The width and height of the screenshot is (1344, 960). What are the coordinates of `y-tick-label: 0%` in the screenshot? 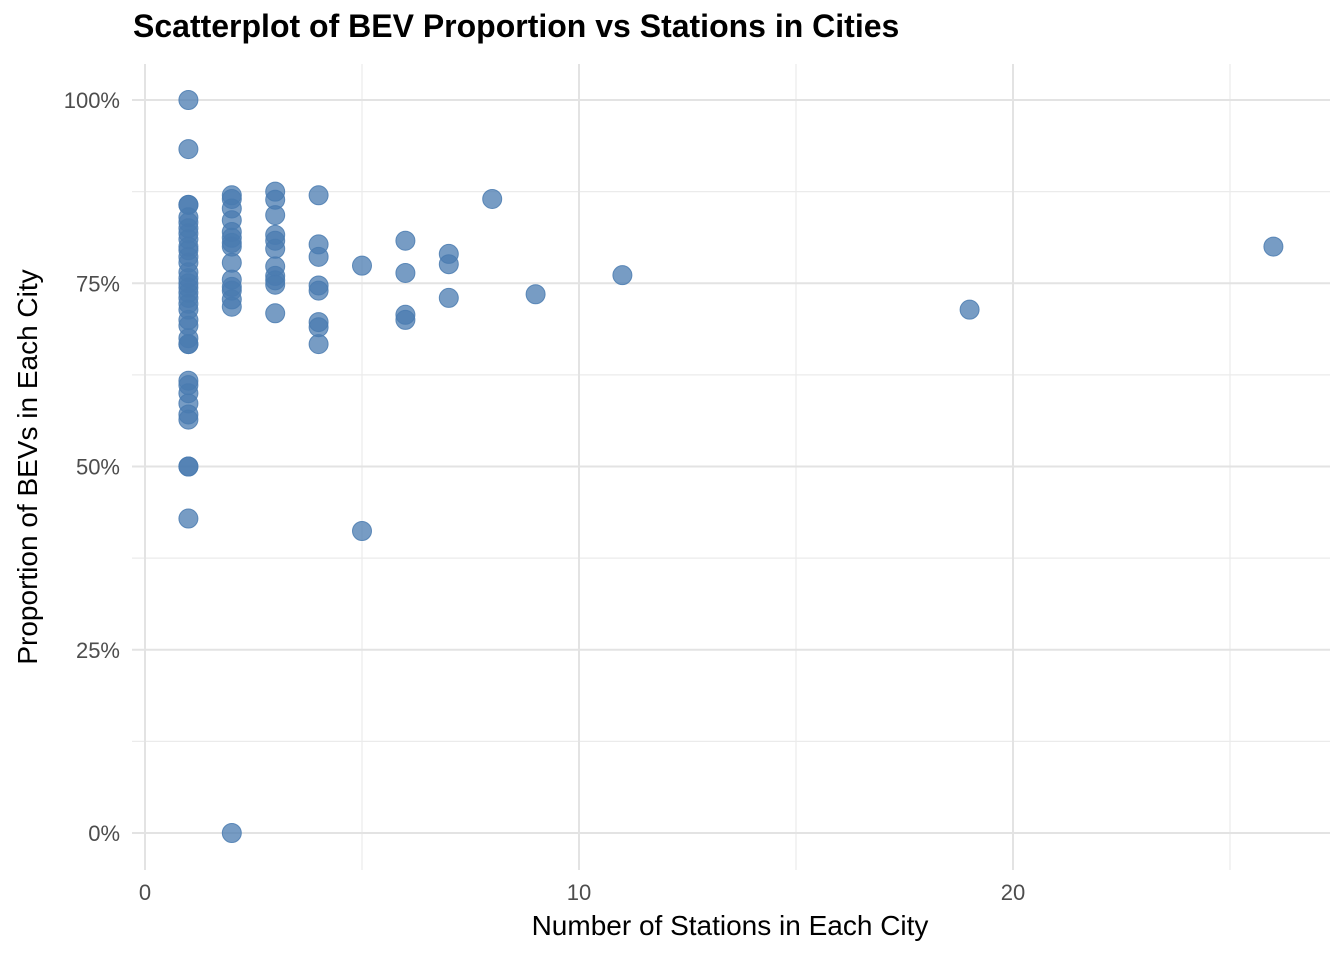 It's located at (104, 833).